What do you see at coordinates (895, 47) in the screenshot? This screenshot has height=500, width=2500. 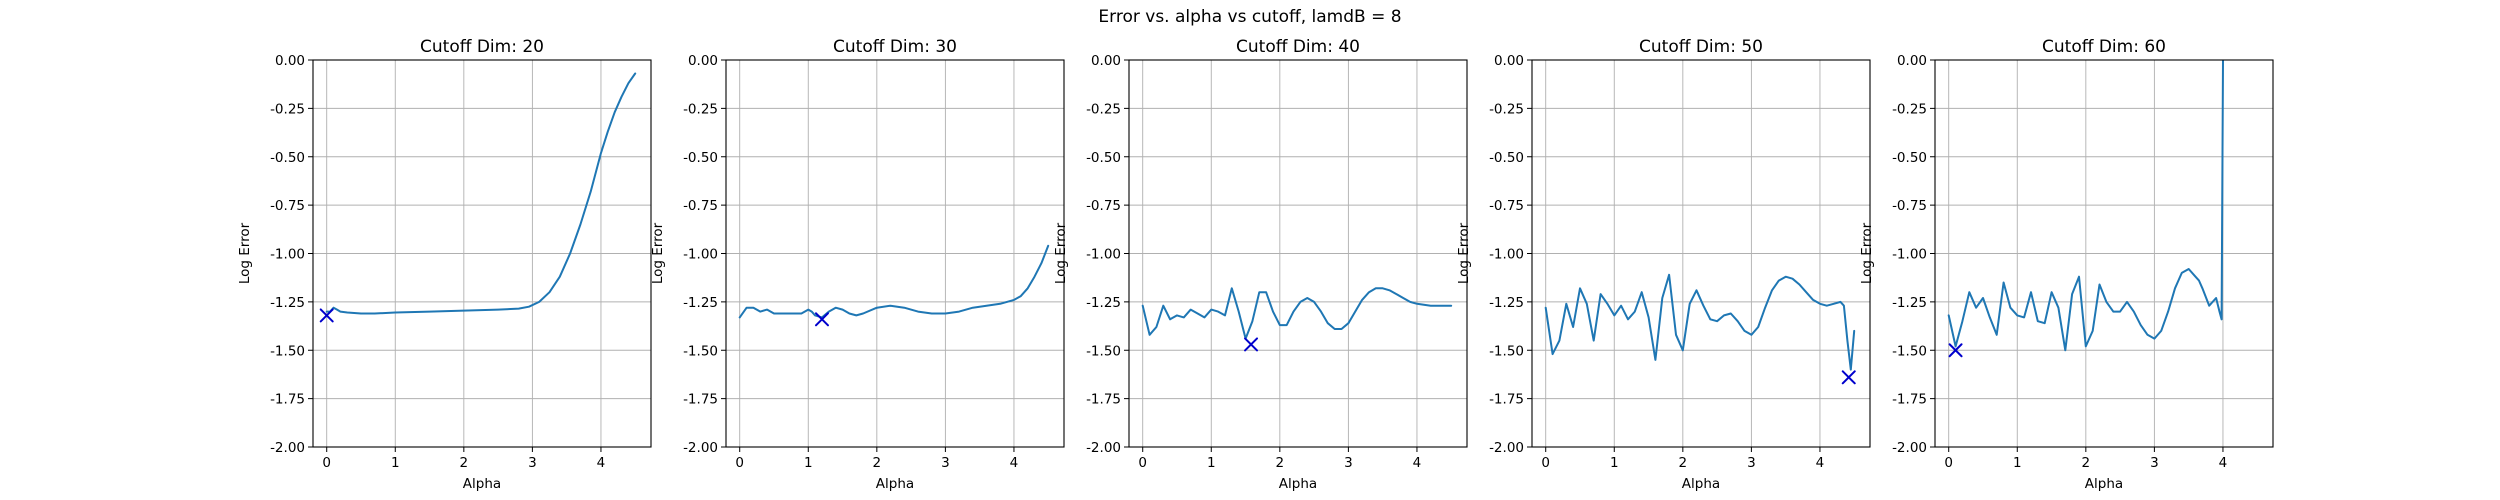 I see `subplot-title: Cutoff Dim: 30` at bounding box center [895, 47].